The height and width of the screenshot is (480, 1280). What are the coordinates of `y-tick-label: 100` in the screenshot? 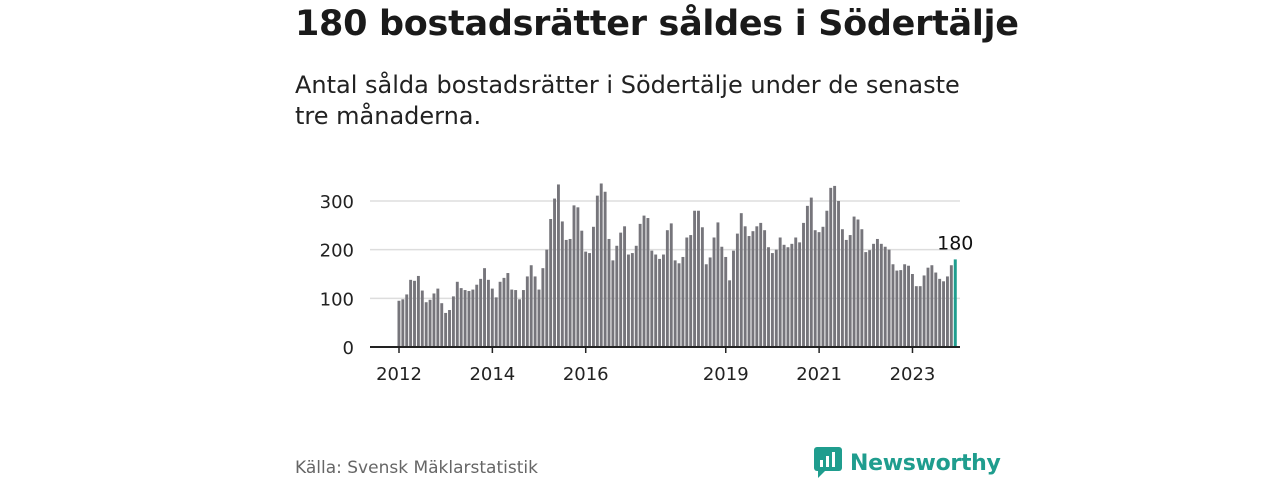 It's located at (337, 299).